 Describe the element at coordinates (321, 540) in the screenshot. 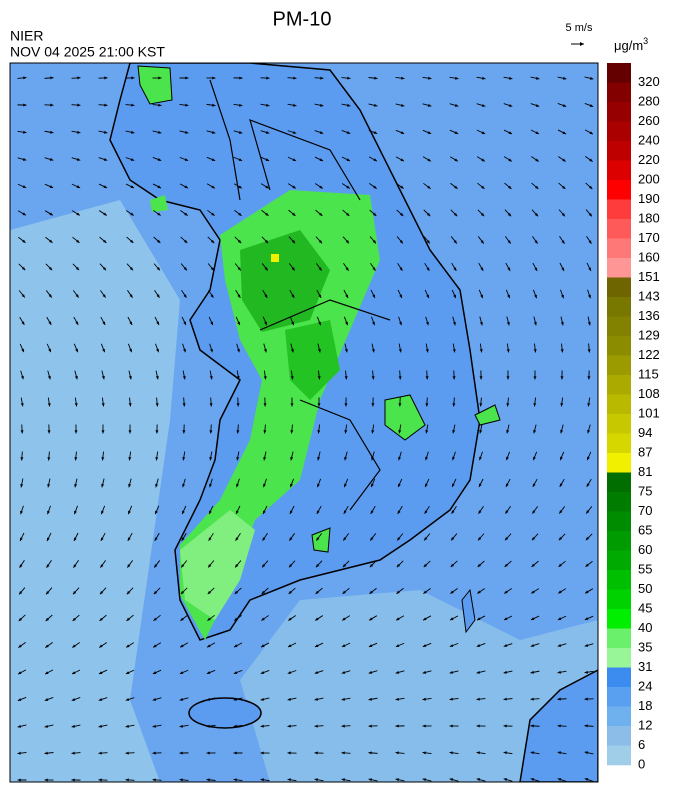

I see `pm-area-city` at that location.